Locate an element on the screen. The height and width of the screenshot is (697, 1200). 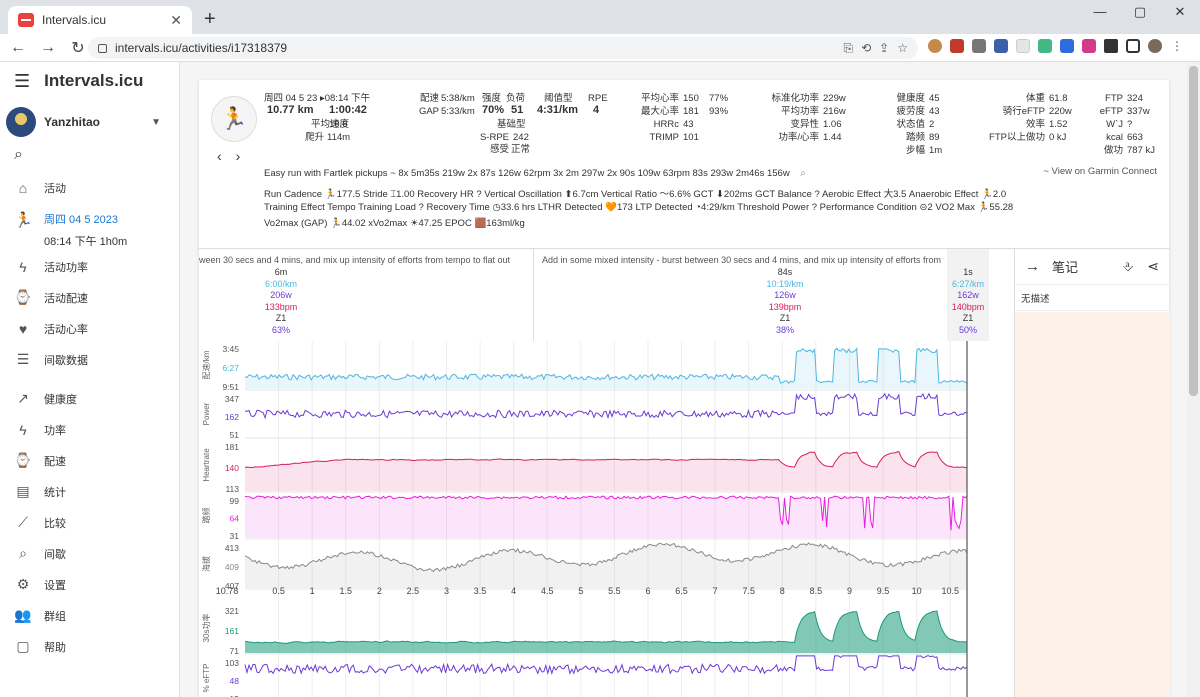
heartrate-chart-tick: 113 is located at coordinates (232, 489).